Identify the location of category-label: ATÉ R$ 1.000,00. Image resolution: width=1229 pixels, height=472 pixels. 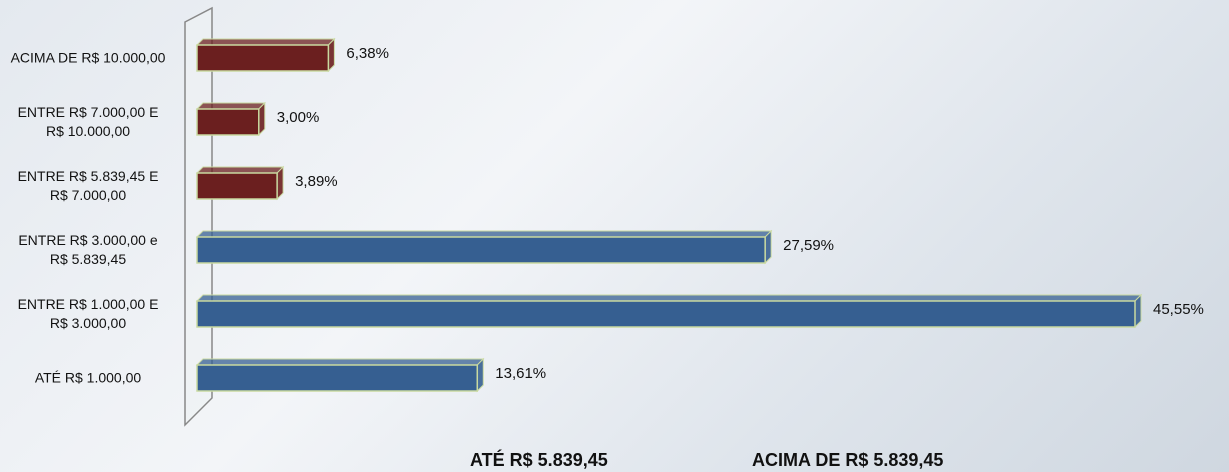
(88, 377).